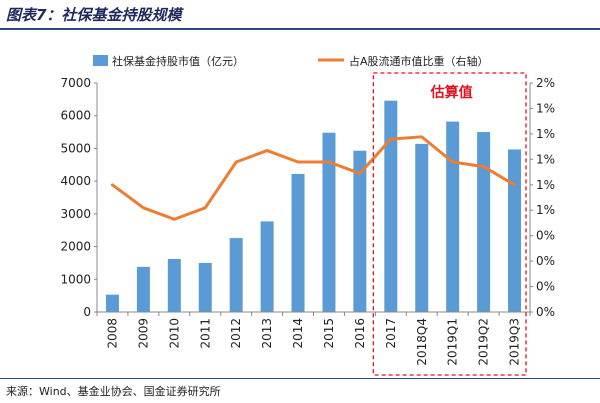  What do you see at coordinates (112, 333) in the screenshot?
I see `x-tick-label: 2008` at bounding box center [112, 333].